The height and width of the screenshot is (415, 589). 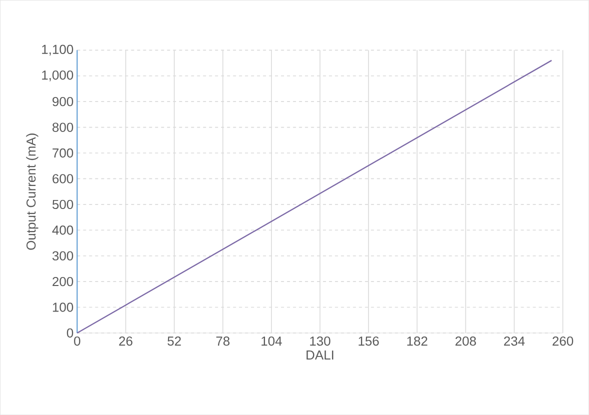 What do you see at coordinates (174, 341) in the screenshot?
I see `x-tick-label: 52` at bounding box center [174, 341].